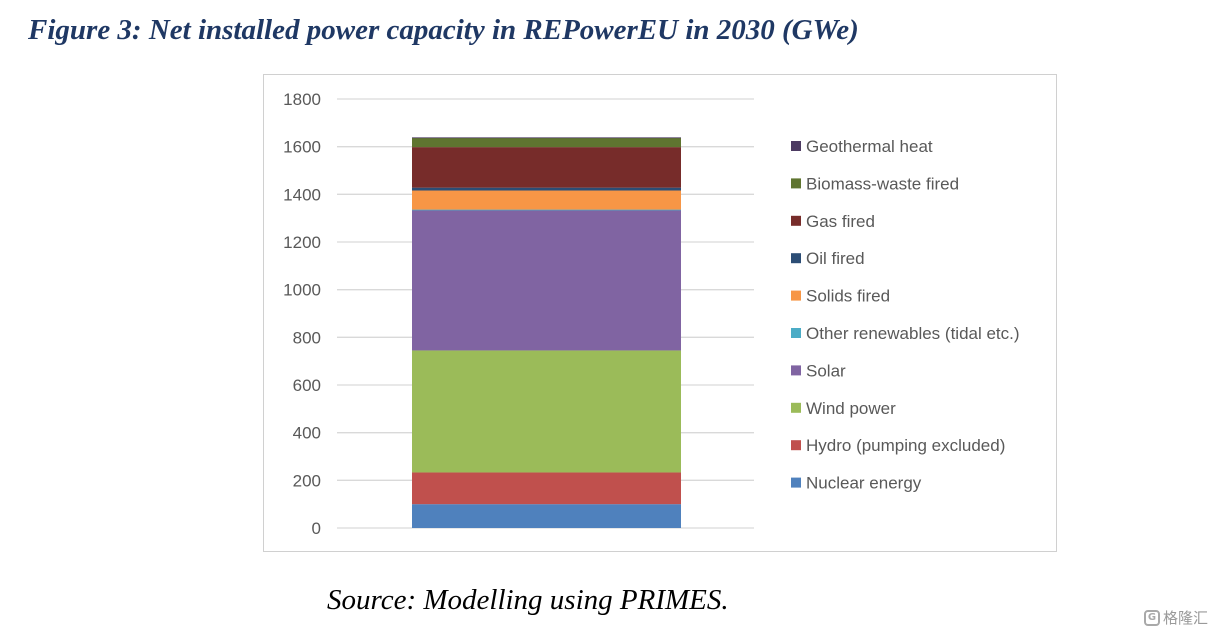  What do you see at coordinates (546, 200) in the screenshot?
I see `bar-segment-solids-fired` at bounding box center [546, 200].